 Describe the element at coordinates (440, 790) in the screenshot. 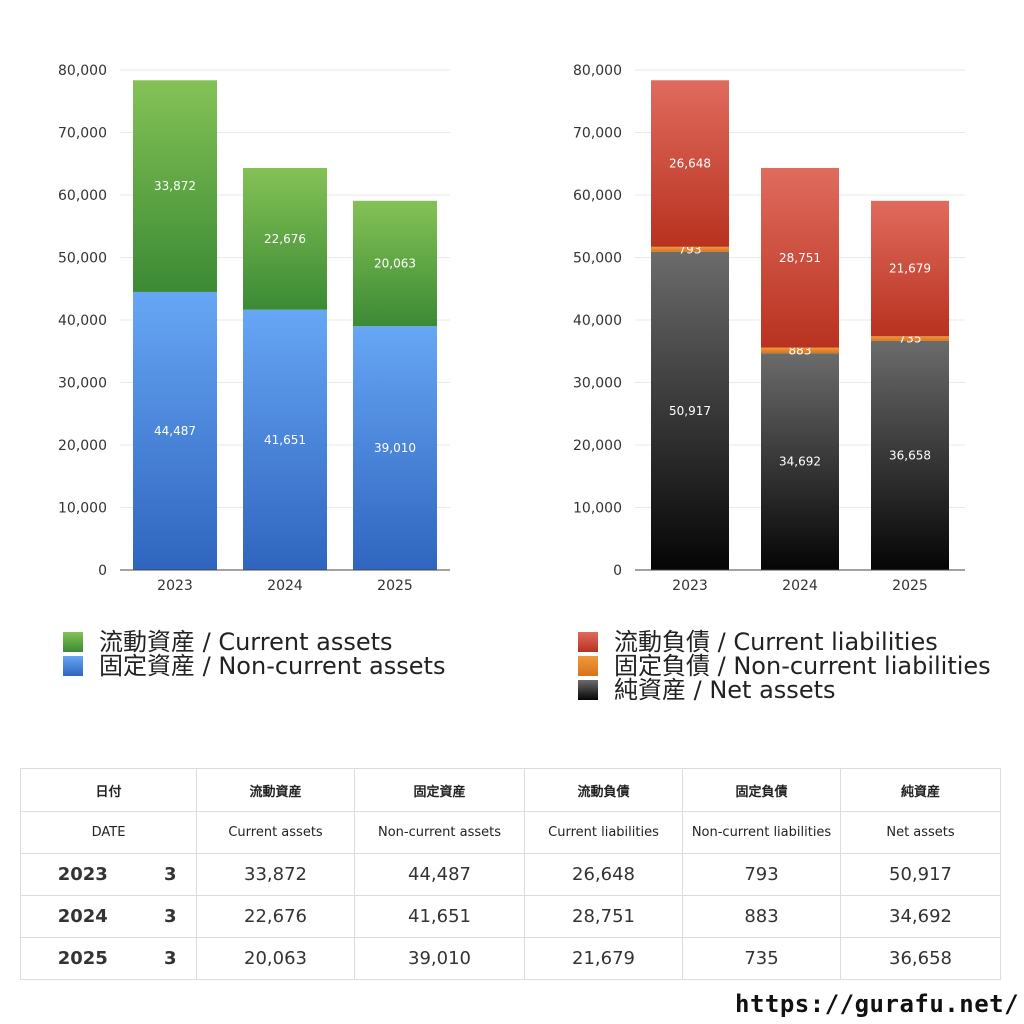

I see `header-non-current-assets-jp: 固定資産` at that location.